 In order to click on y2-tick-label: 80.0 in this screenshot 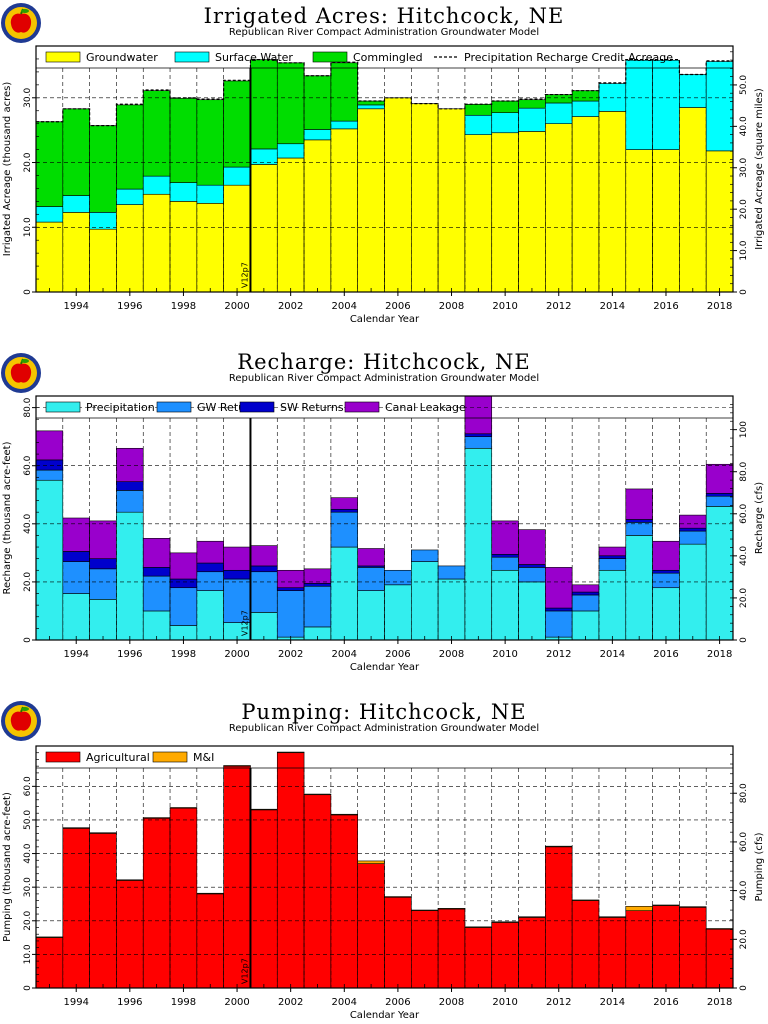, I will do `click(744, 793)`.